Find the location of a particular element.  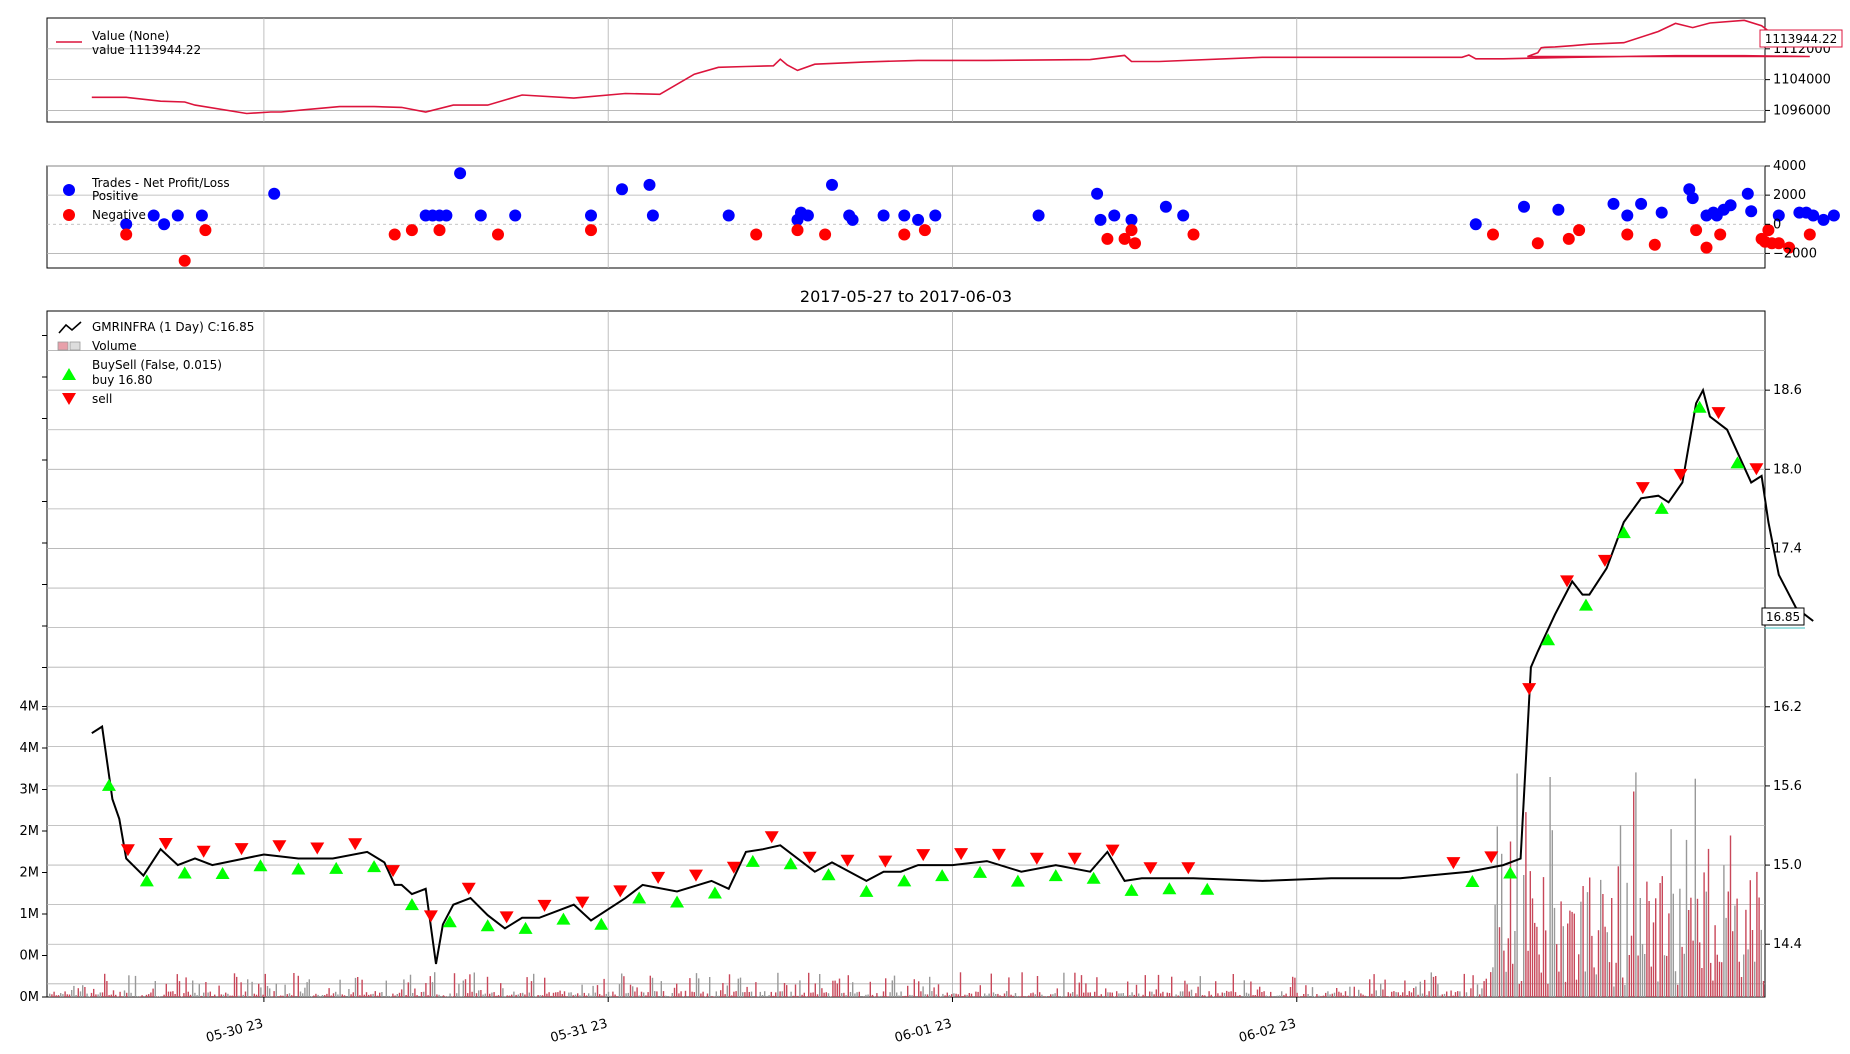

trades-y-tick-label: 2000 is located at coordinates (1789, 195).